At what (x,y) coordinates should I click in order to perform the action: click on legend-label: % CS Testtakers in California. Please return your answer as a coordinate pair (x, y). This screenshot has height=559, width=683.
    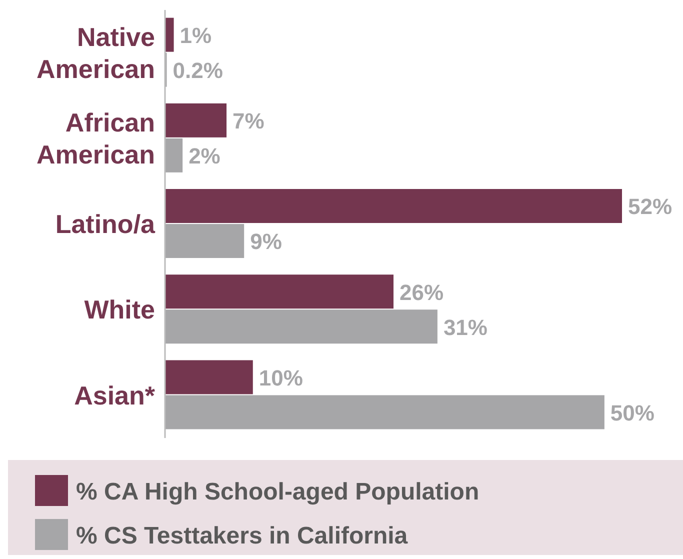
    Looking at the image, I should click on (242, 536).